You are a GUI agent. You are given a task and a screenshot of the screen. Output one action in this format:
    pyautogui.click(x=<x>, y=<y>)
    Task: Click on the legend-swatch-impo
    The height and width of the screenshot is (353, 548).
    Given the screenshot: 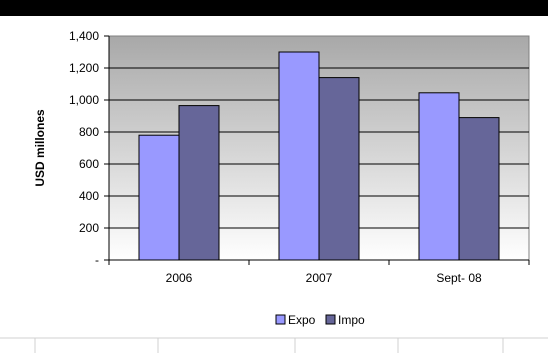 What is the action you would take?
    pyautogui.click(x=330, y=319)
    